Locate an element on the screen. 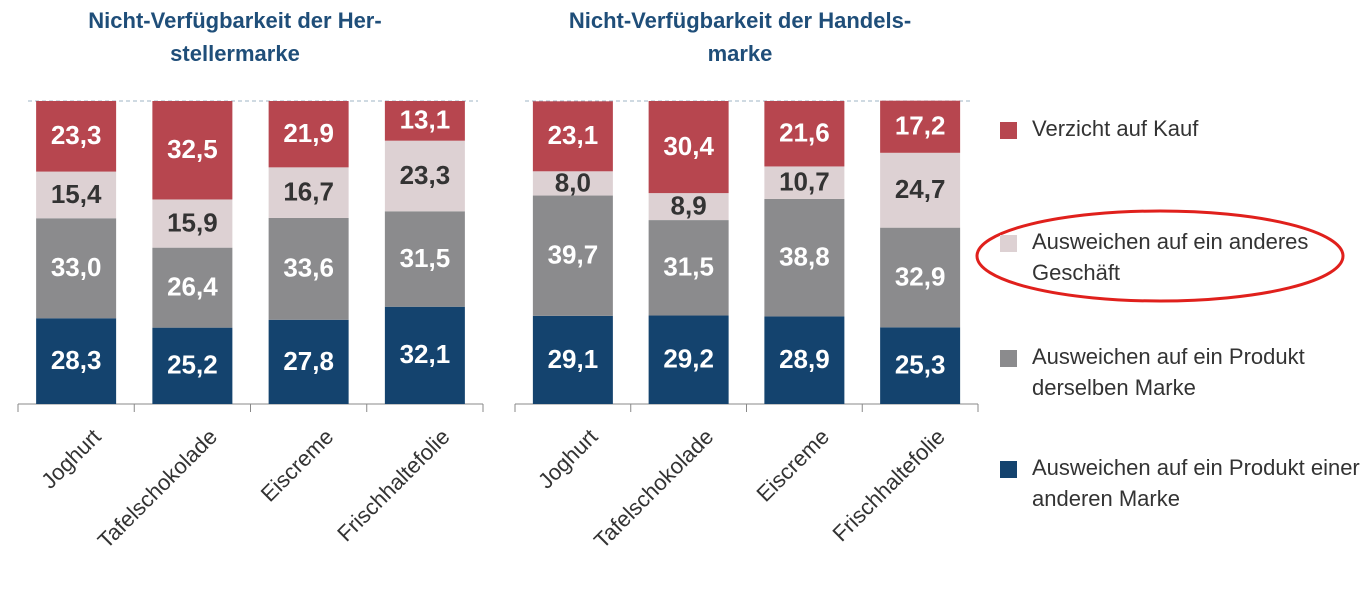  data-label: 39,7 is located at coordinates (573, 255).